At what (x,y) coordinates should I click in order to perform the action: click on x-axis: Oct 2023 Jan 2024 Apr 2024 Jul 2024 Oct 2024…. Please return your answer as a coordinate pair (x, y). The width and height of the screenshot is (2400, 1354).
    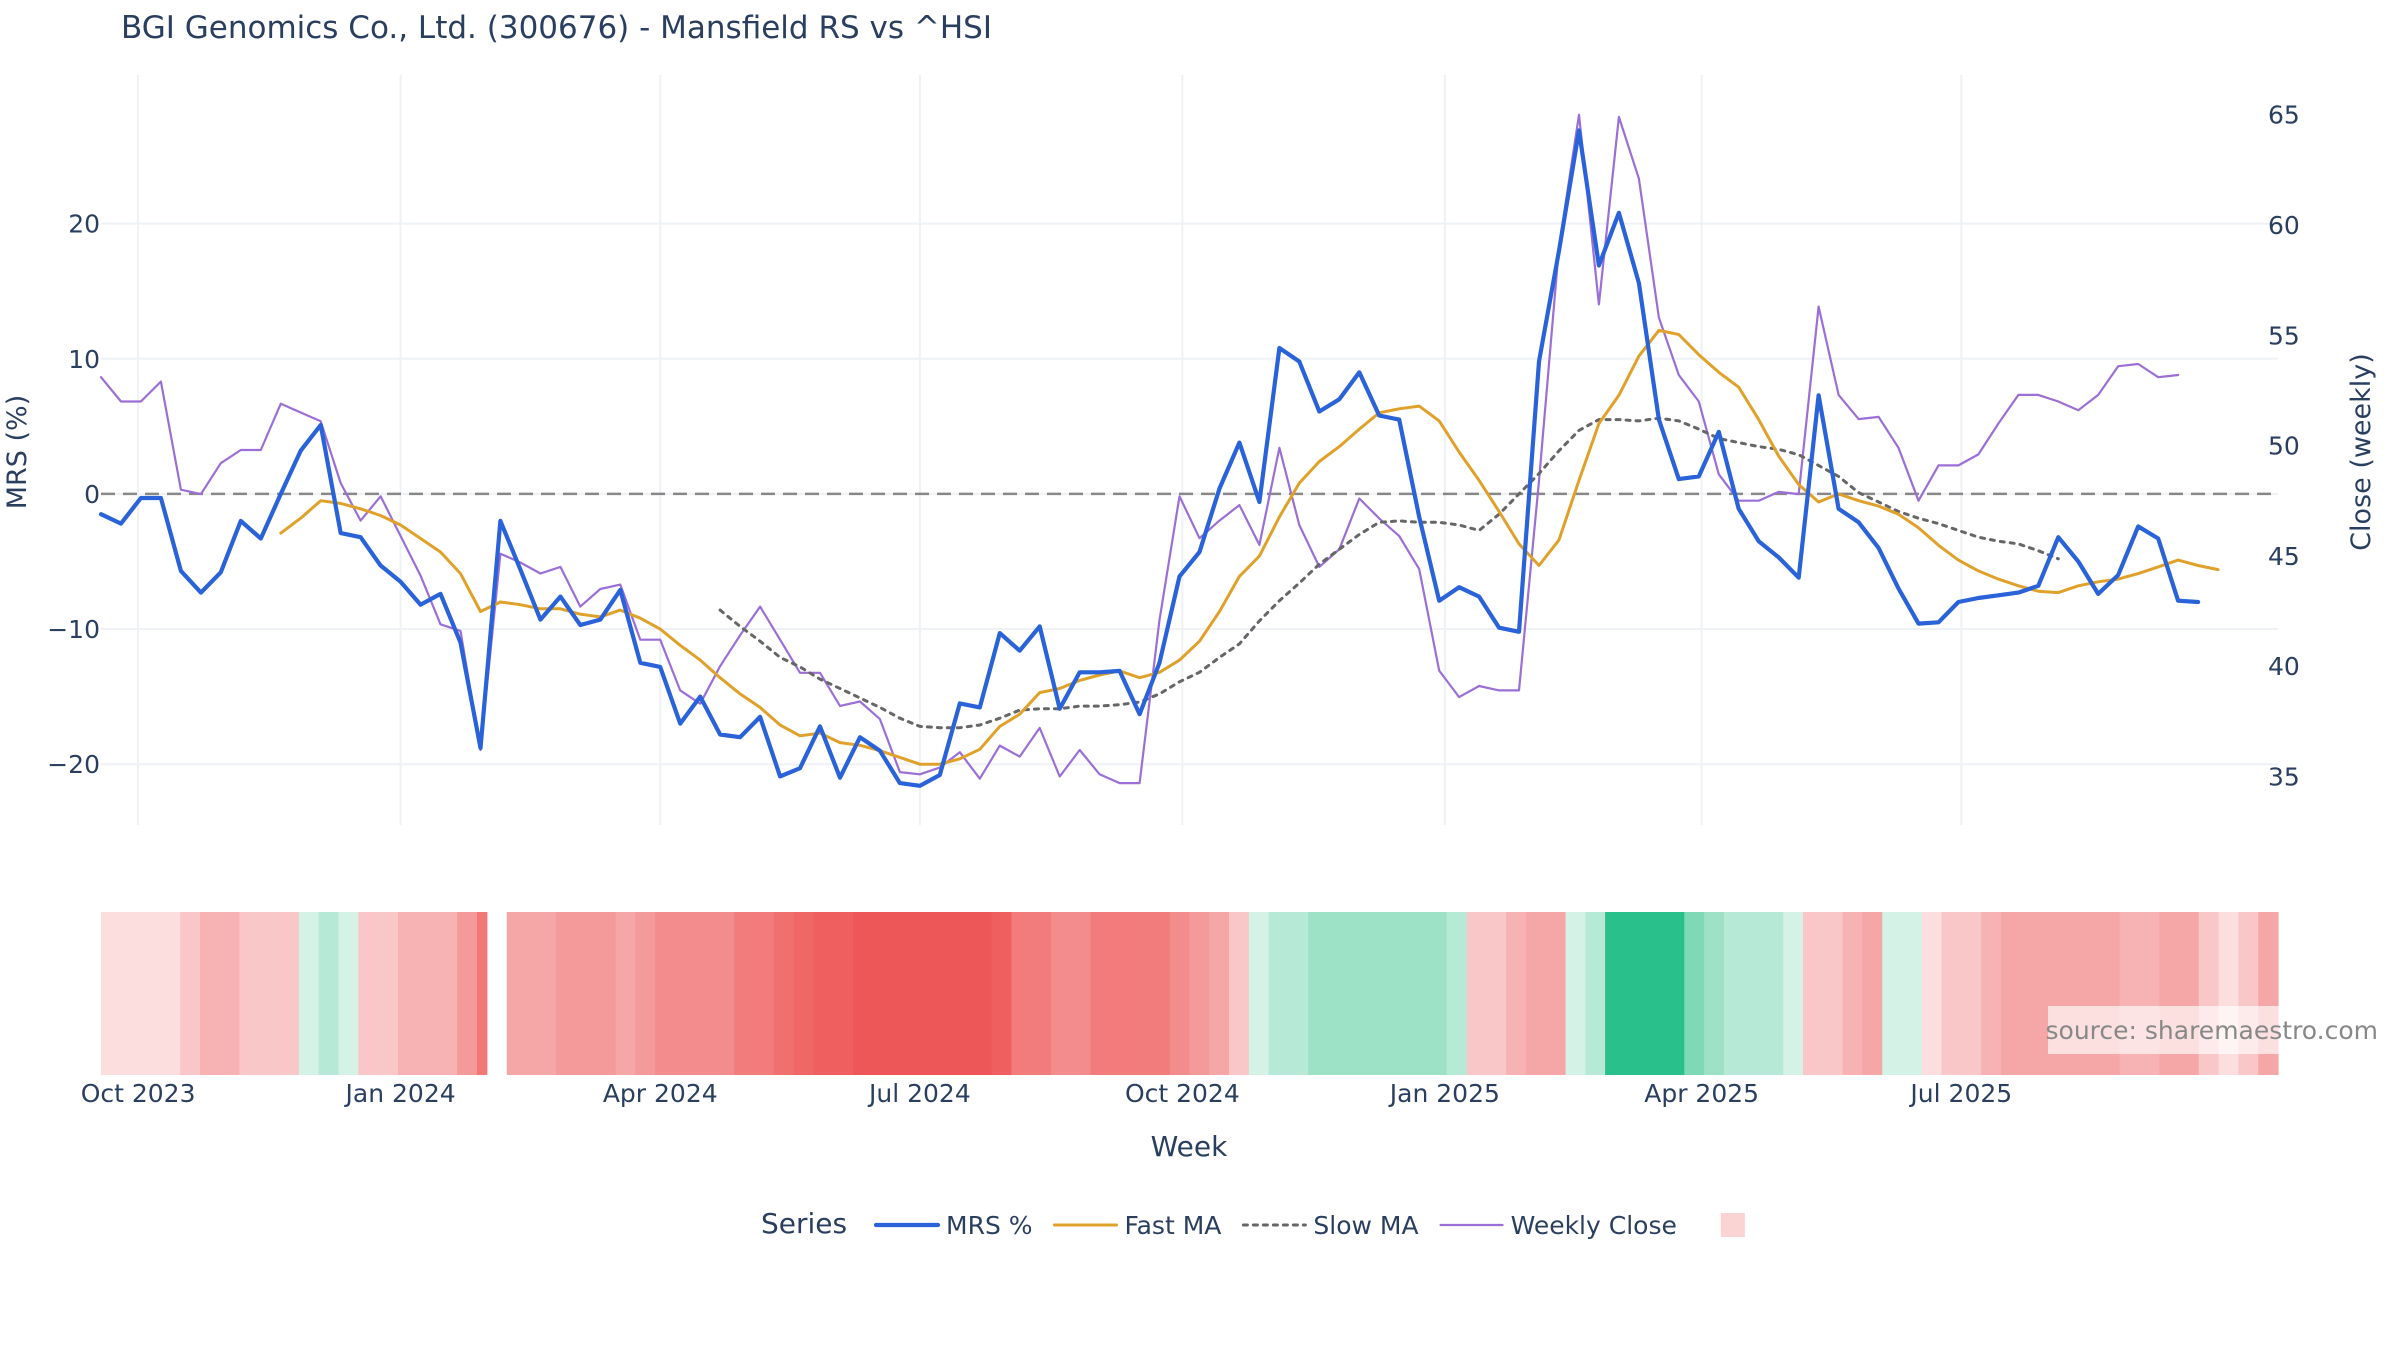
    Looking at the image, I should click on (1046, 1093).